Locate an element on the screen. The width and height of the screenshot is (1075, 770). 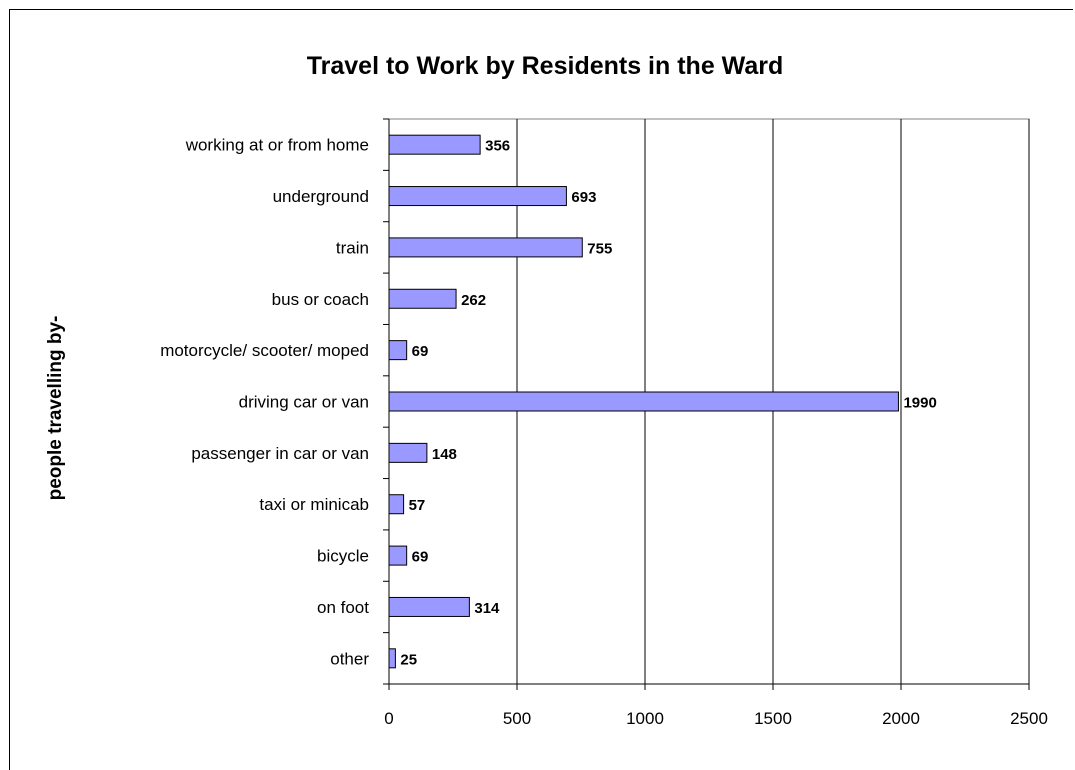
data-label: 755 is located at coordinates (599, 248).